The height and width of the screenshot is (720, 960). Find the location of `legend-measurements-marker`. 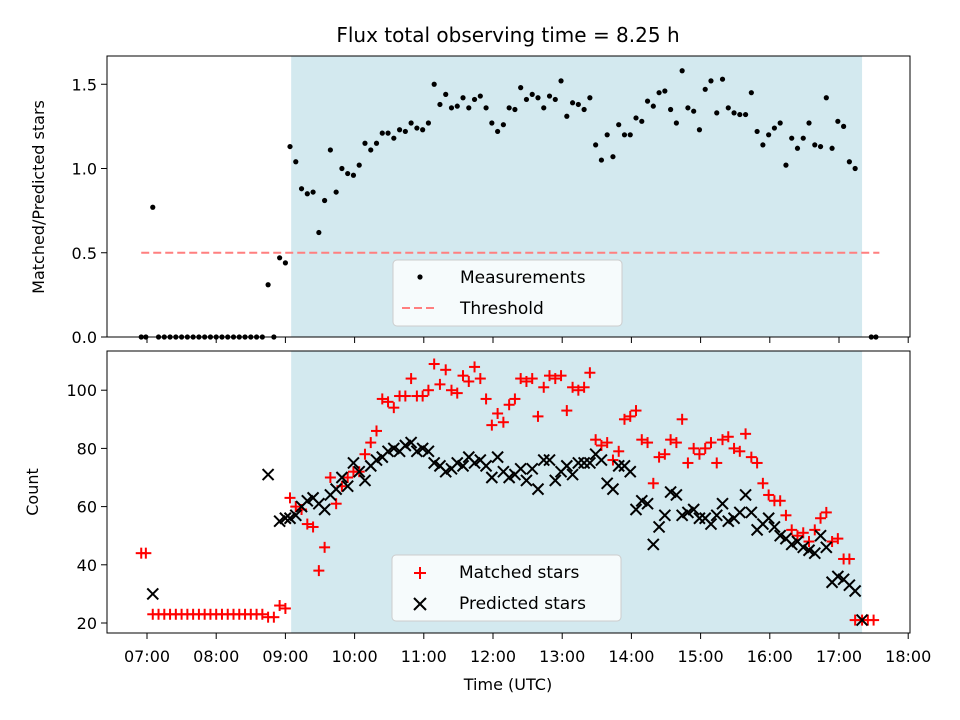

legend-measurements-marker is located at coordinates (420, 277).